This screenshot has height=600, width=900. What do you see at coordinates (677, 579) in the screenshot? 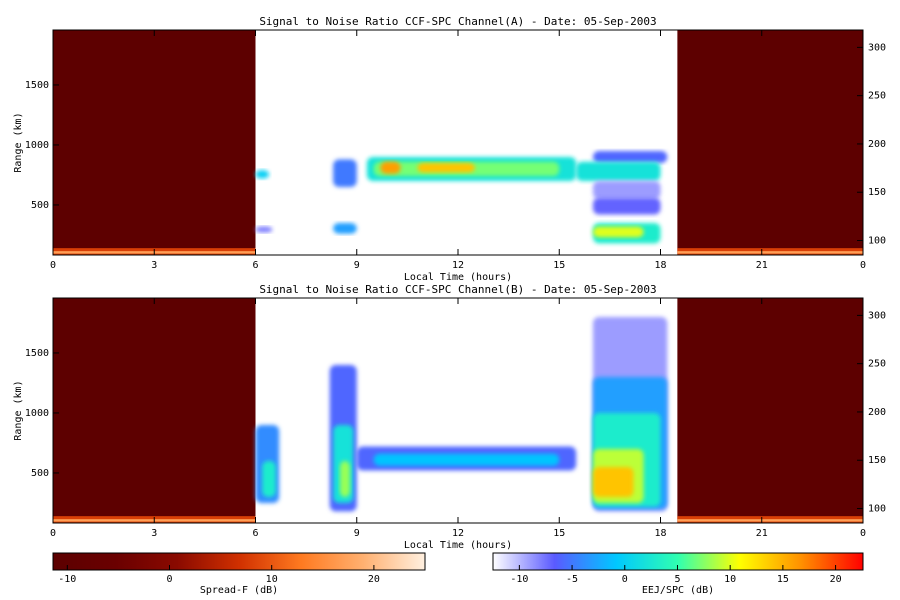
I see `colorbar-tick-label: 5` at bounding box center [677, 579].